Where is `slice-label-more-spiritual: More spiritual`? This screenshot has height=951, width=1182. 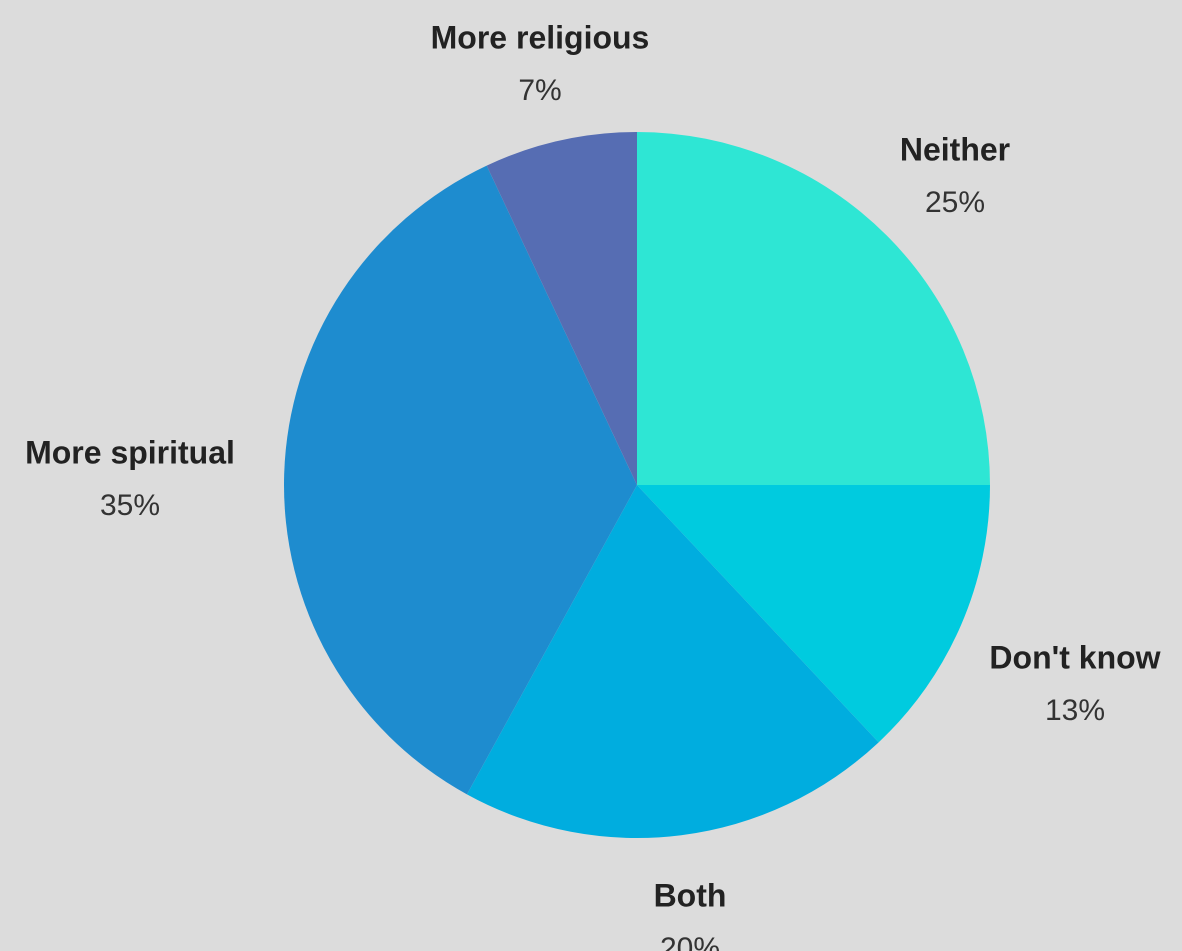
slice-label-more-spiritual: More spiritual is located at coordinates (130, 452).